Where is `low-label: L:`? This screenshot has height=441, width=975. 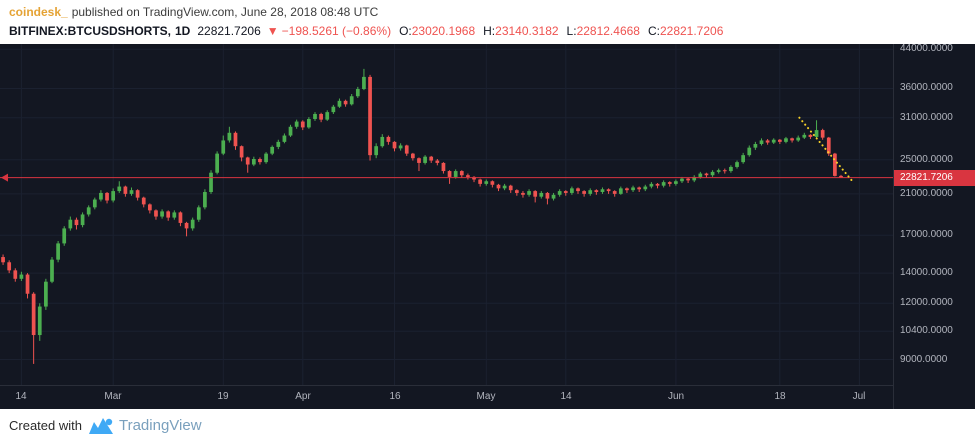
low-label: L: is located at coordinates (571, 31).